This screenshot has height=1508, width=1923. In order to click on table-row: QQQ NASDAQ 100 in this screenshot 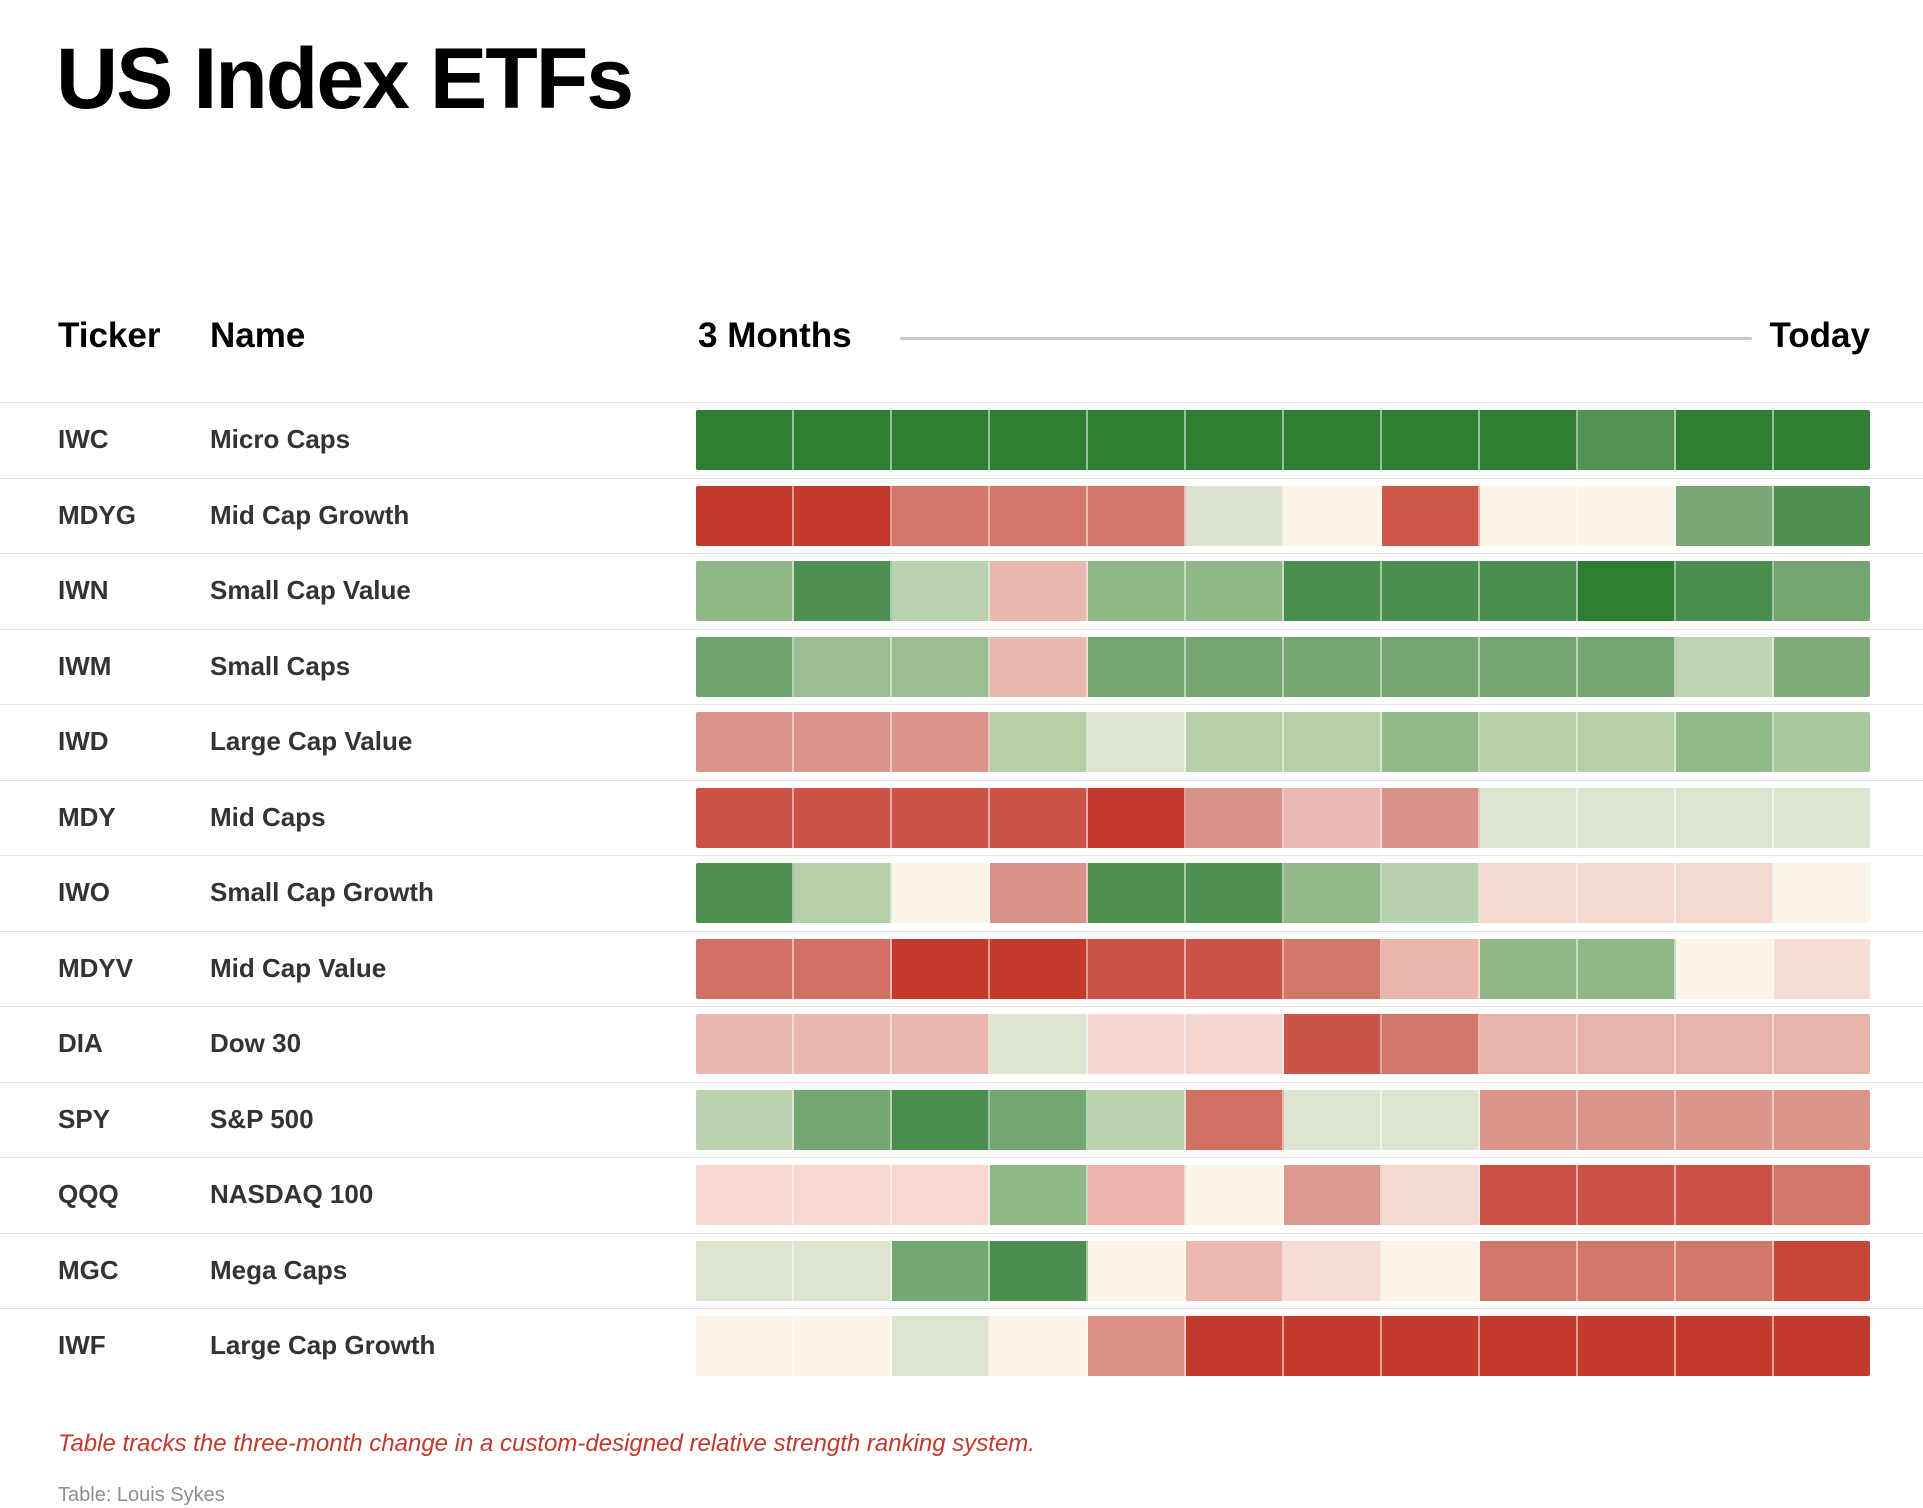, I will do `click(961, 1195)`.